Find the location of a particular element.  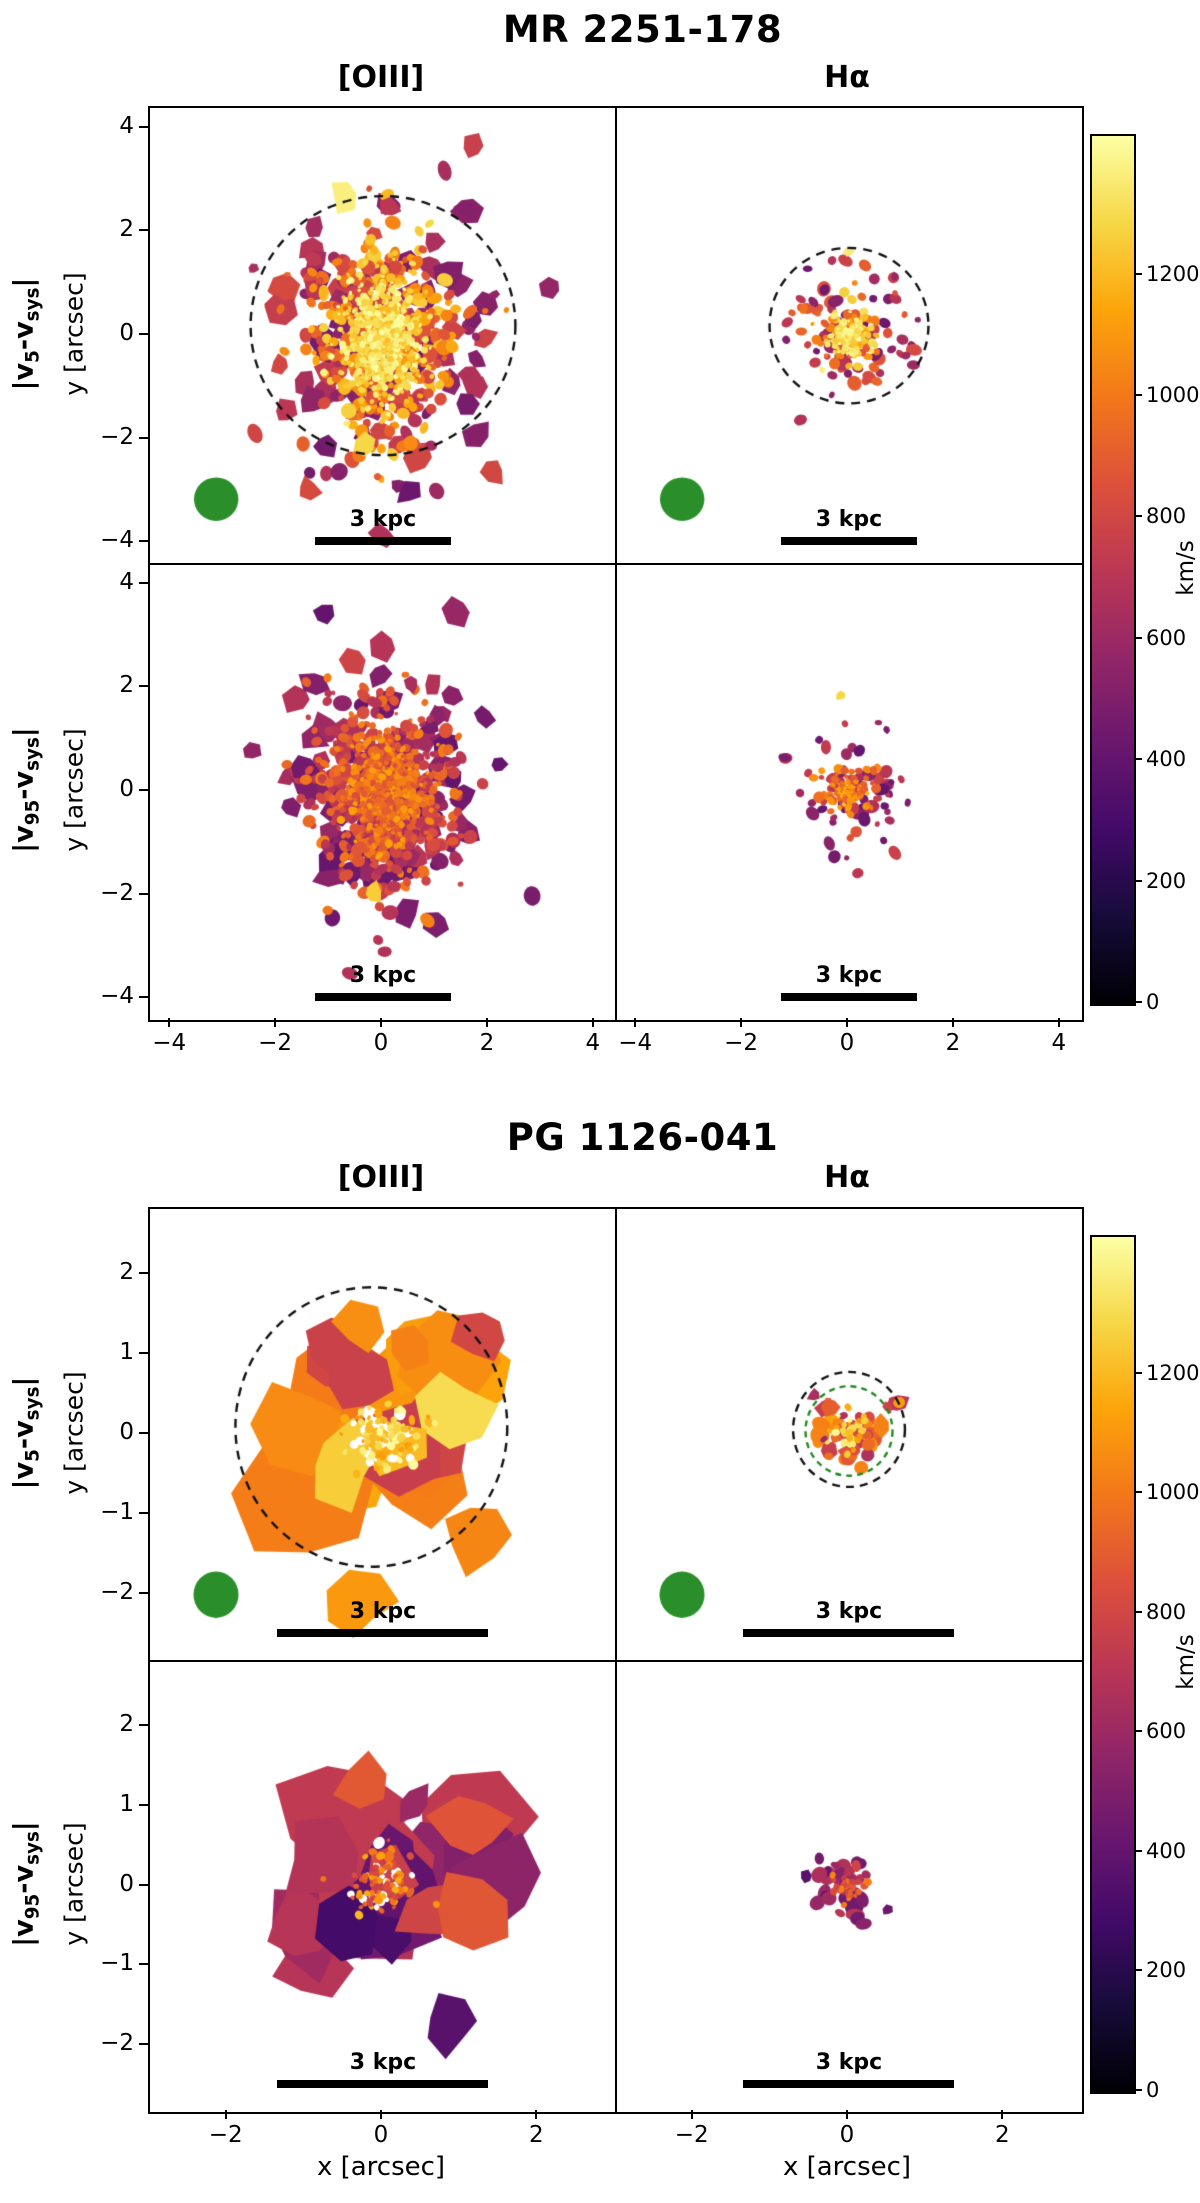

figure2-row-label-v5: |v5-vsys| is located at coordinates (25, 1433).